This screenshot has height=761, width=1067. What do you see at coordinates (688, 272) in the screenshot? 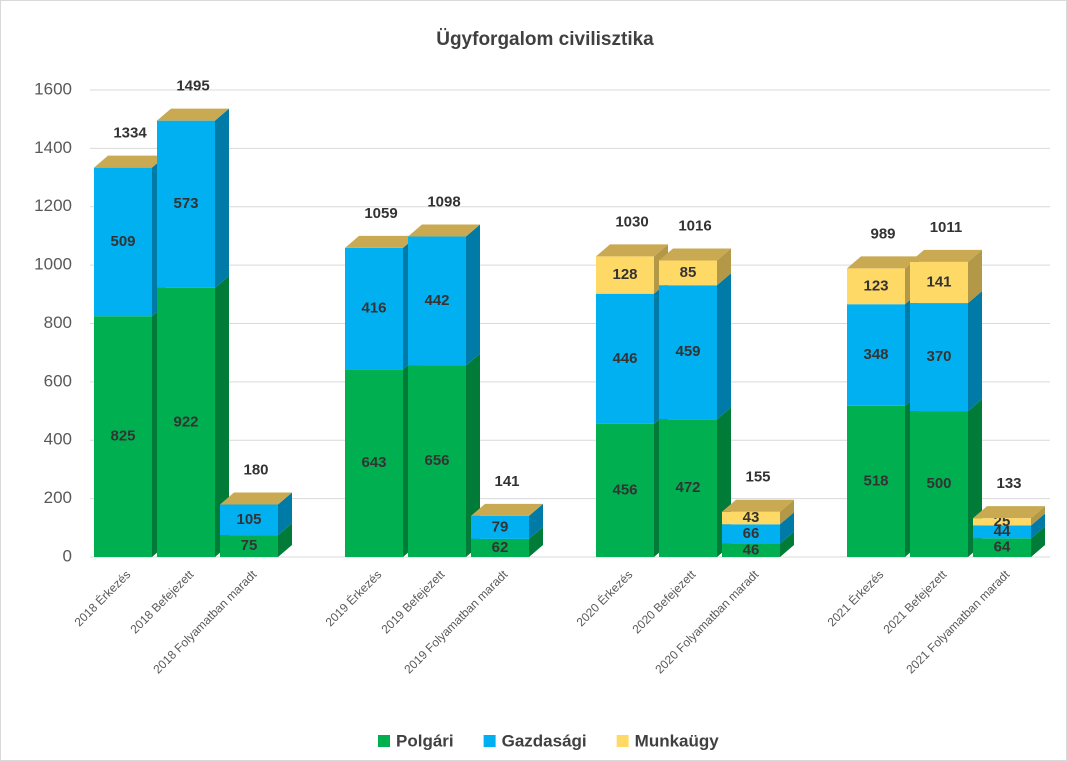
I see `data-label: 85` at bounding box center [688, 272].